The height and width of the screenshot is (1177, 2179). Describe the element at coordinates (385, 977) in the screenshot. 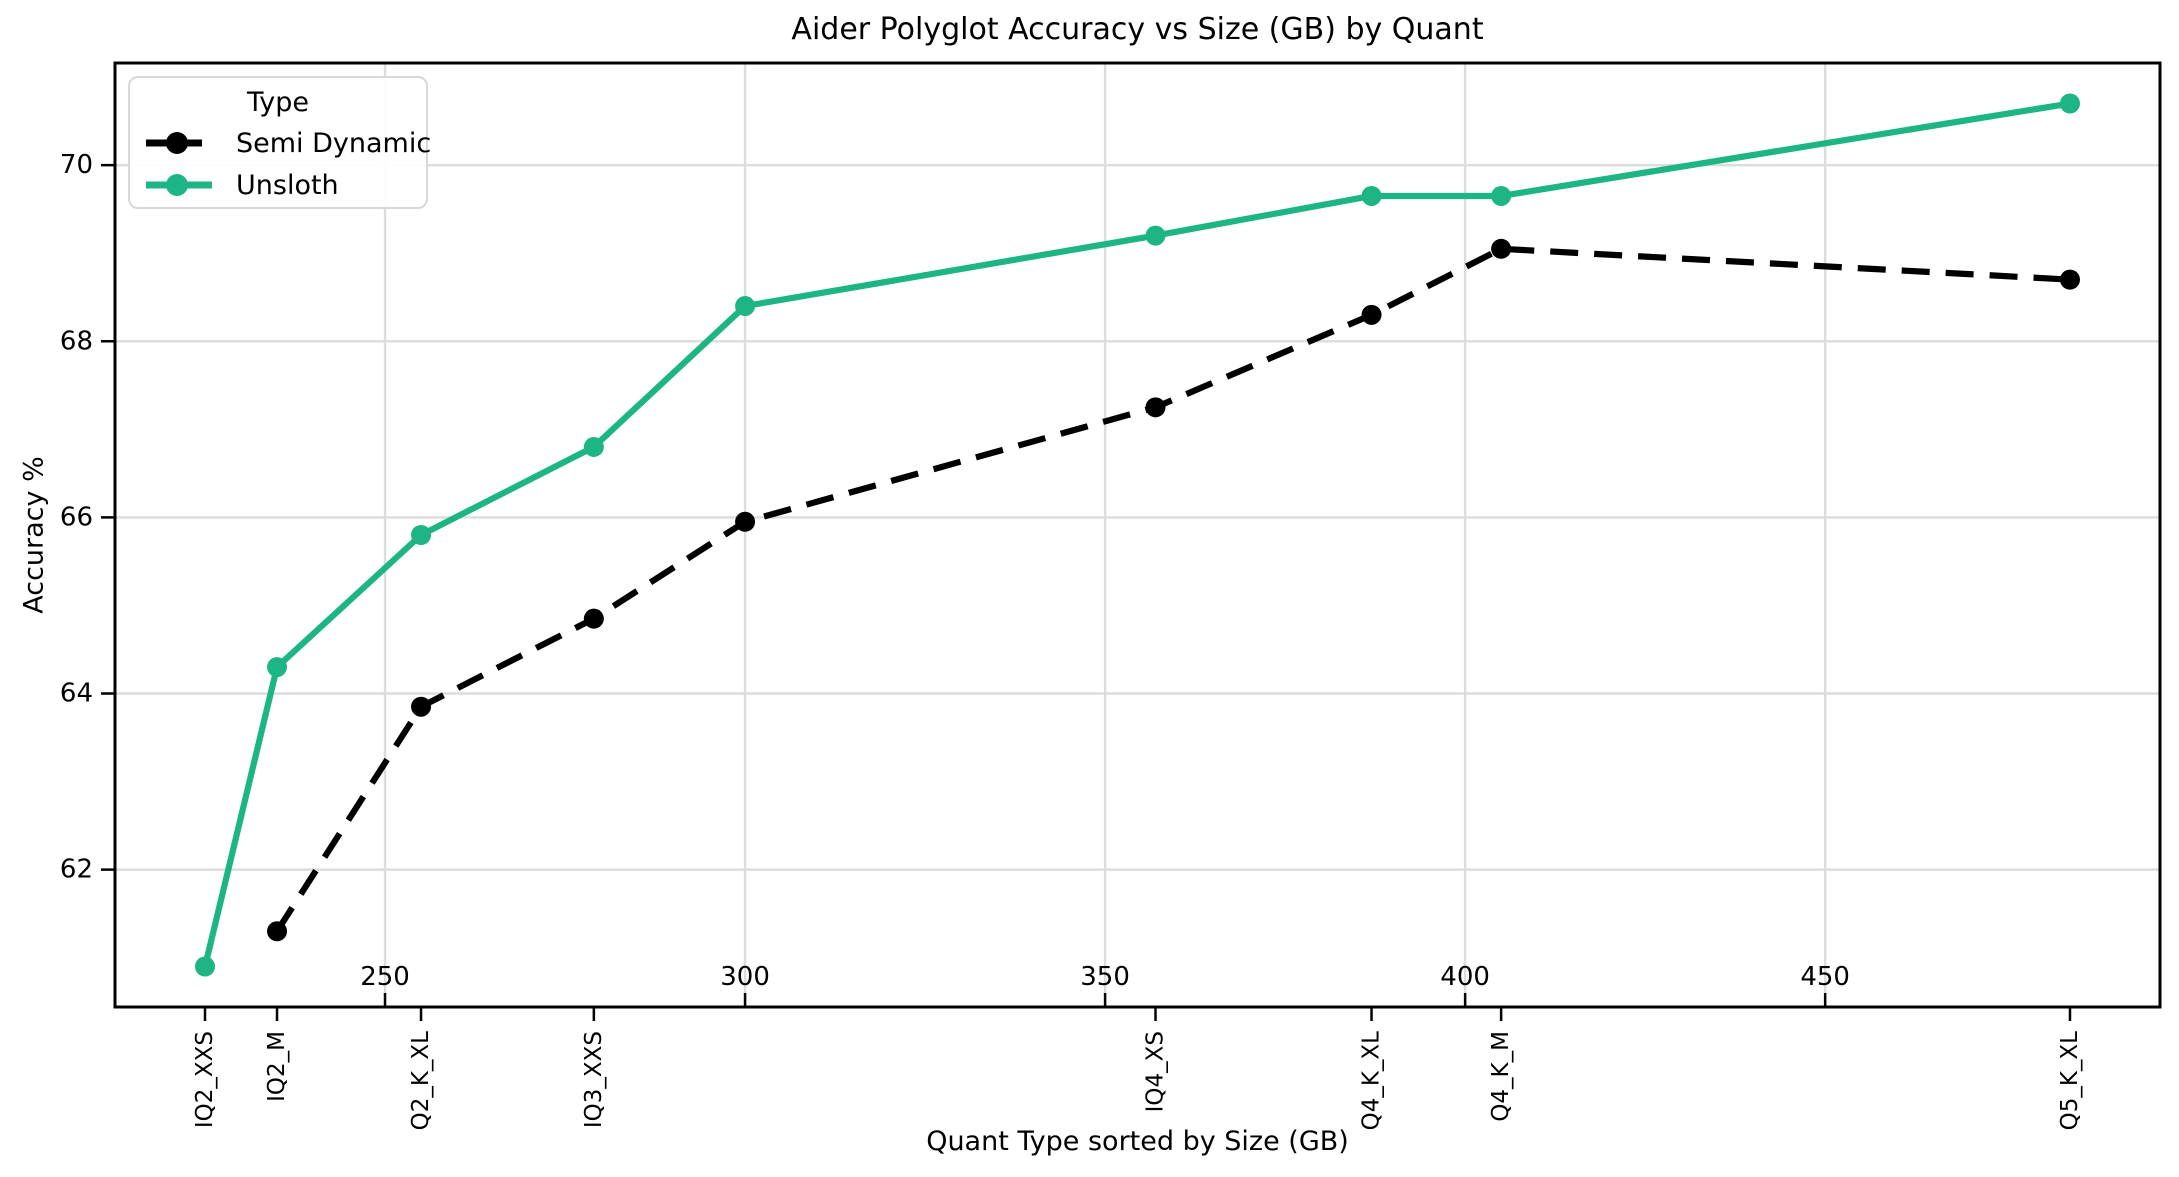

I see `x-tick-label: 250` at that location.